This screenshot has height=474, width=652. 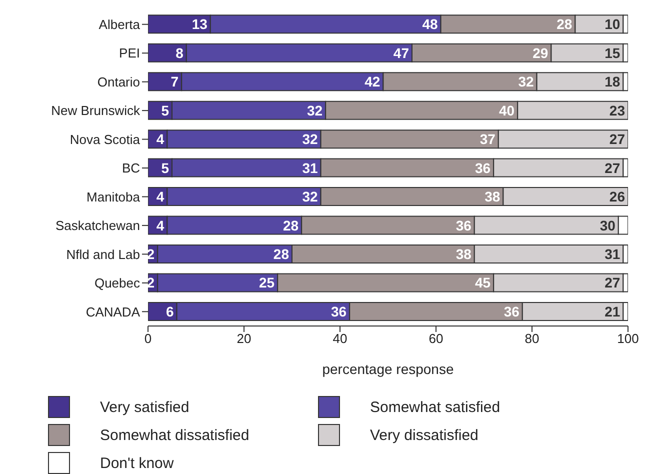 What do you see at coordinates (507, 110) in the screenshot?
I see `data-label: 40` at bounding box center [507, 110].